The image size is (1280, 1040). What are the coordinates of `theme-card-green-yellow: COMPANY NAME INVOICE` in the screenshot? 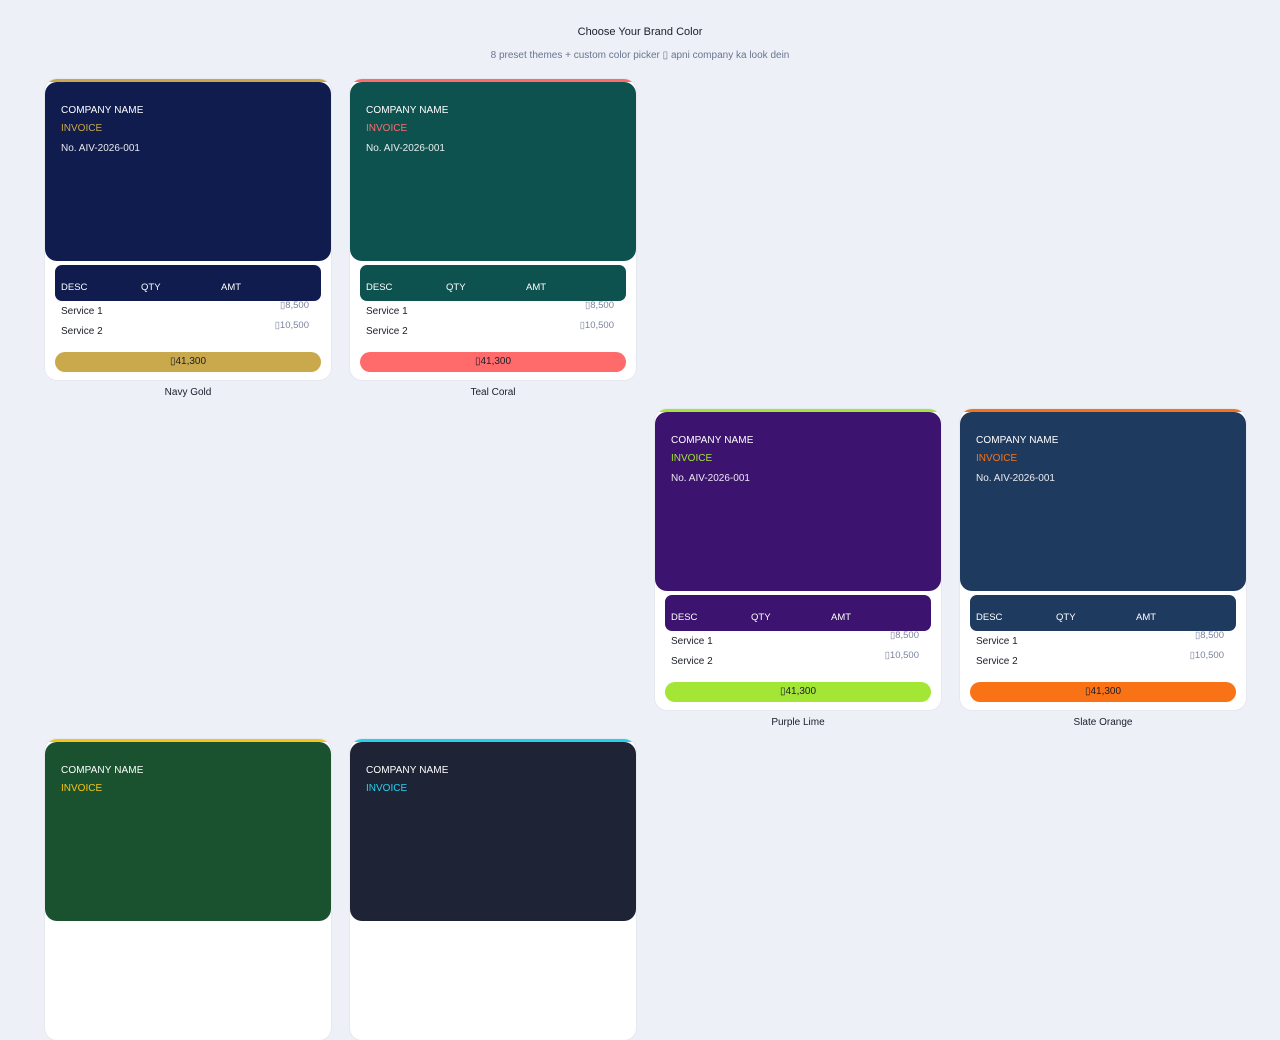 It's located at (188, 889).